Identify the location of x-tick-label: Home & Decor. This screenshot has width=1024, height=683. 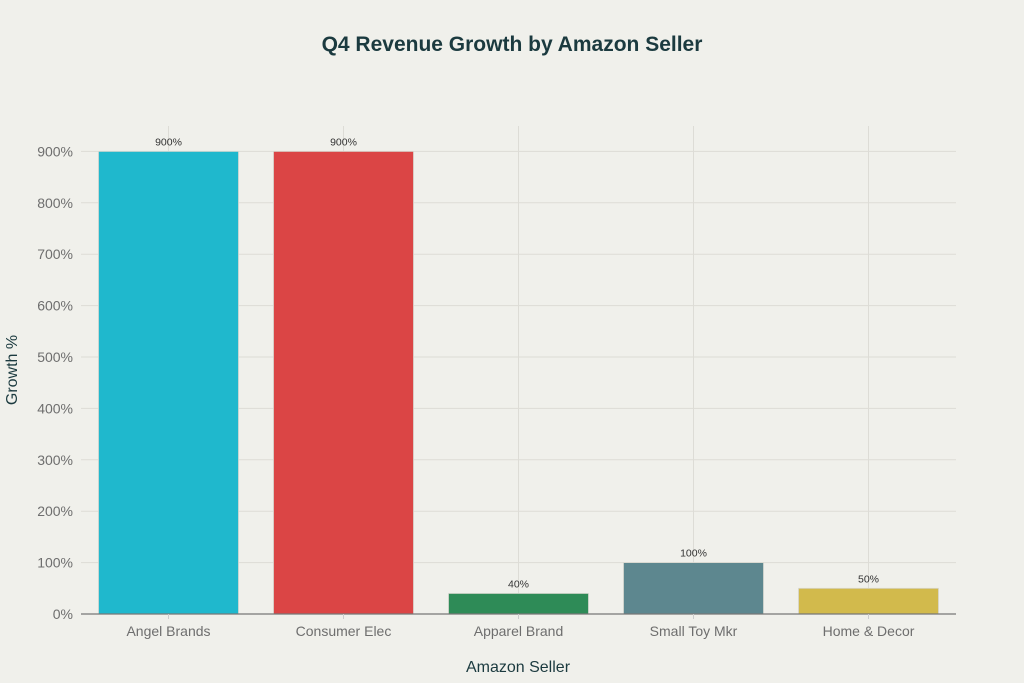
(869, 631).